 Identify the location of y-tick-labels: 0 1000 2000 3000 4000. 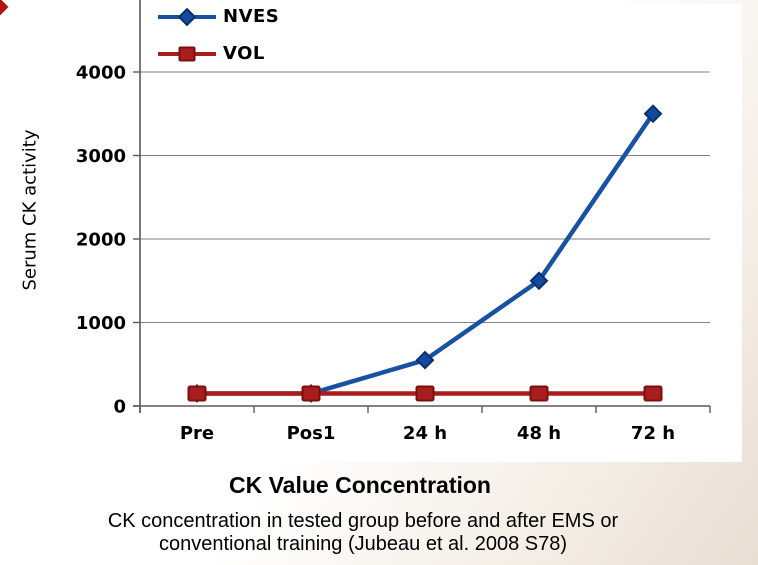
(101, 240).